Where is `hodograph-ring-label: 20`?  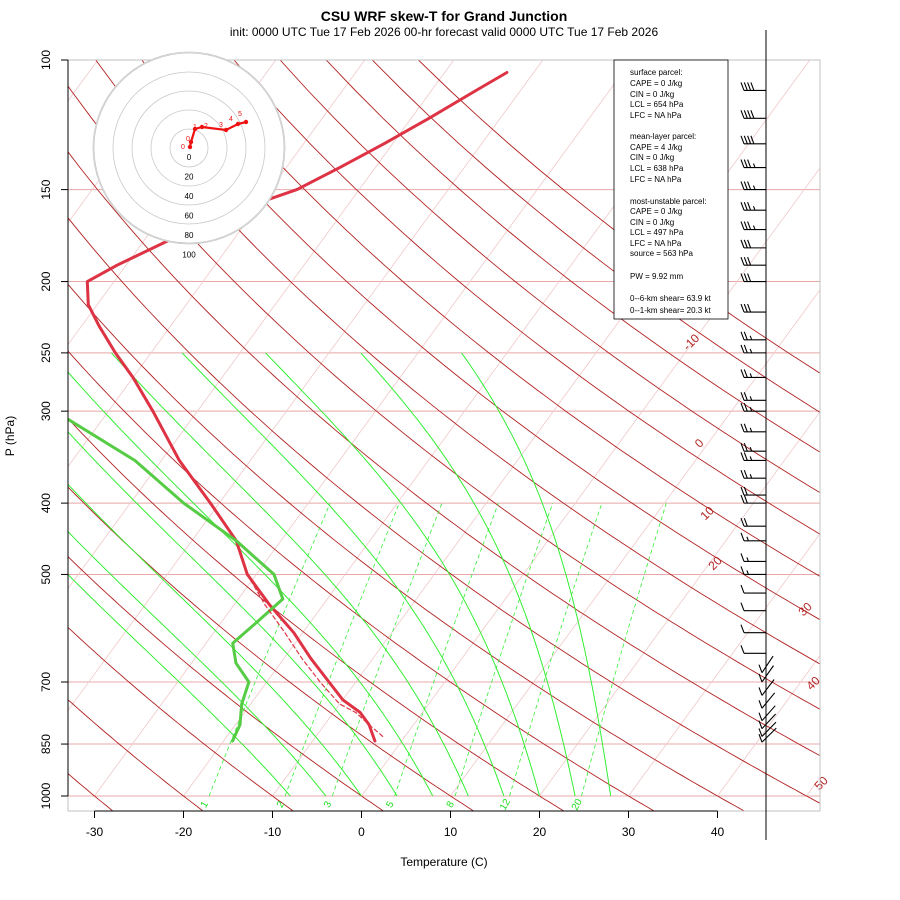
hodograph-ring-label: 20 is located at coordinates (189, 177).